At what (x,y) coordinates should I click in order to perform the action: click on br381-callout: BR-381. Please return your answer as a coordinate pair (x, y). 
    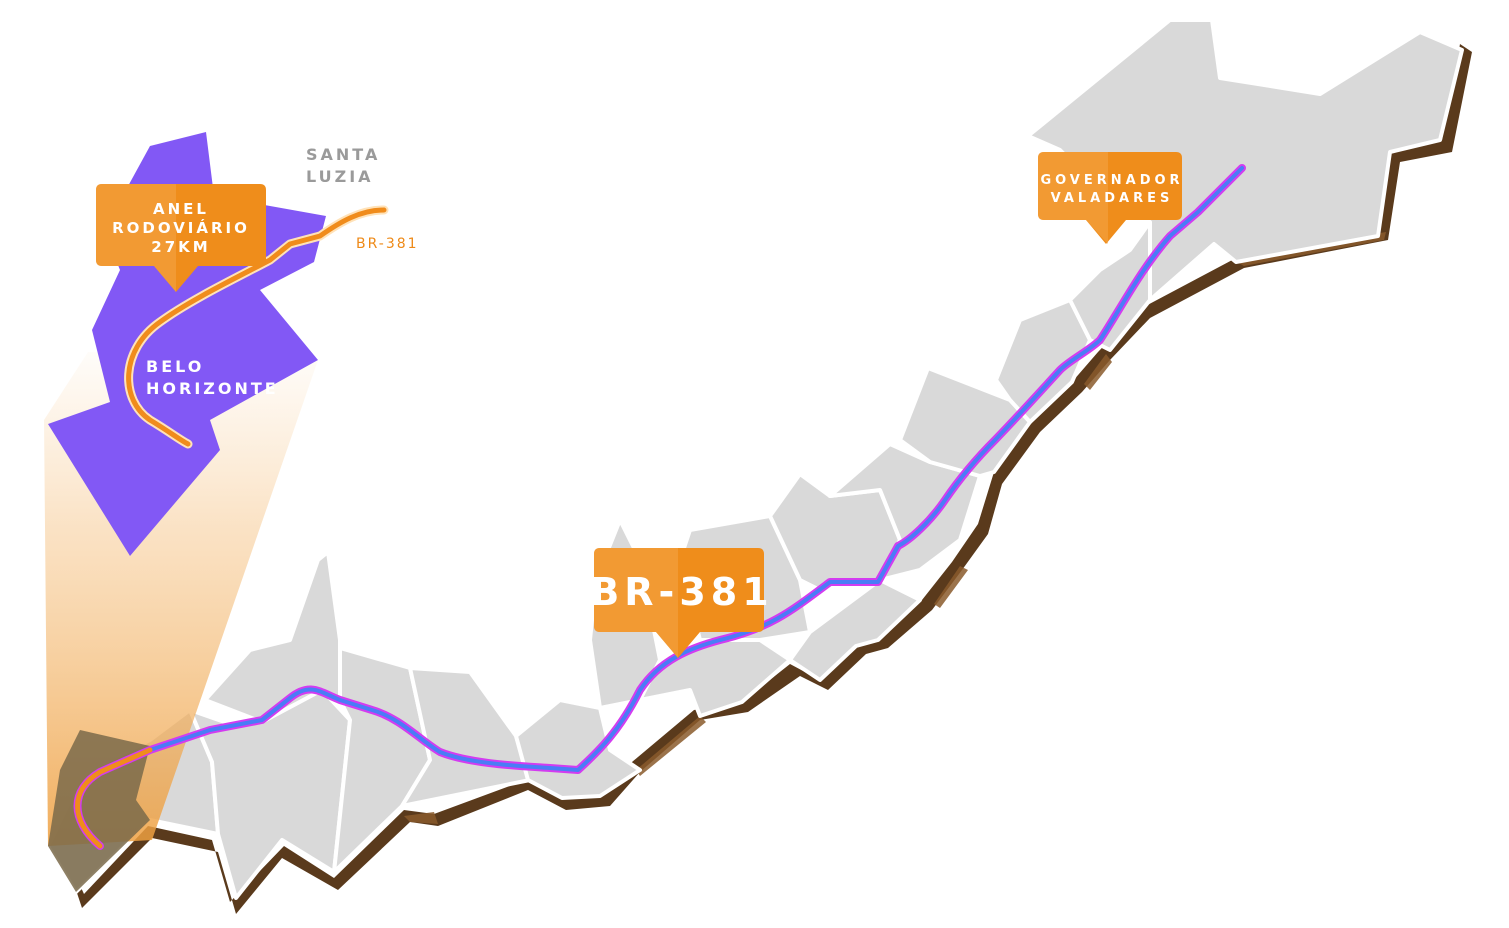
    Looking at the image, I should click on (681, 603).